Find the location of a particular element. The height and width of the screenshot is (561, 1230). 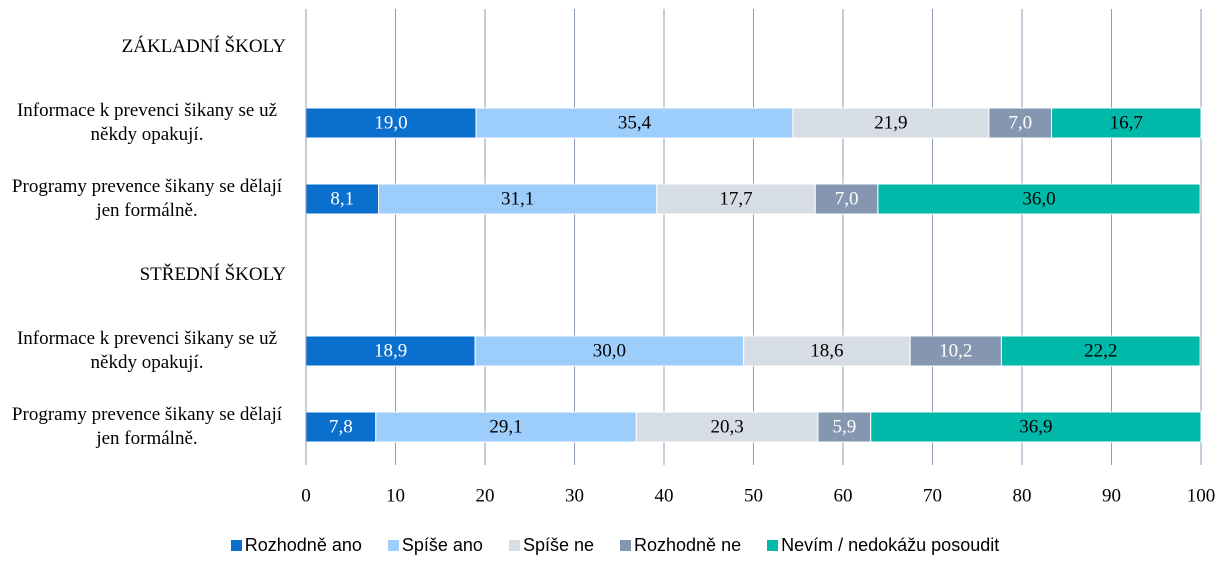

data-label: 35,4 is located at coordinates (635, 123).